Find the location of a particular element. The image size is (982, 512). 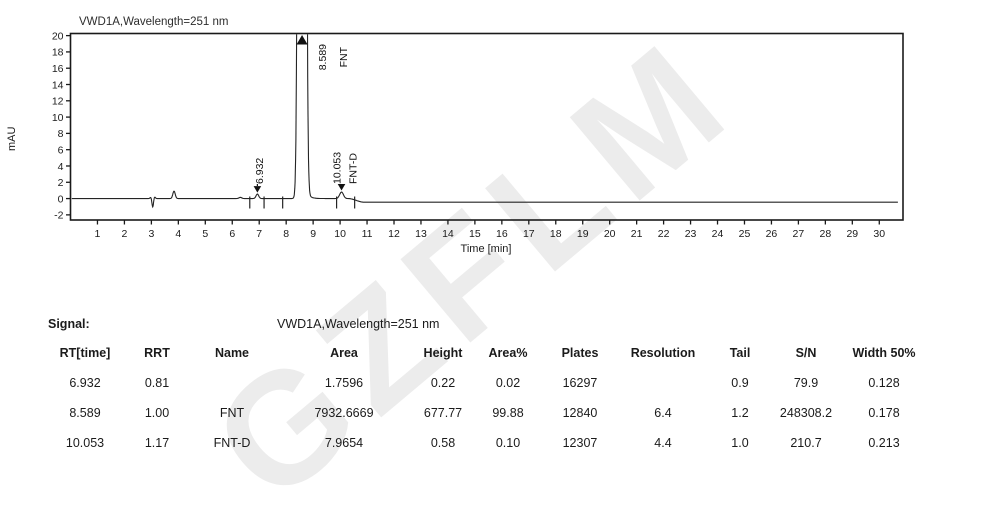

y-tick-label: 6 is located at coordinates (61, 150).